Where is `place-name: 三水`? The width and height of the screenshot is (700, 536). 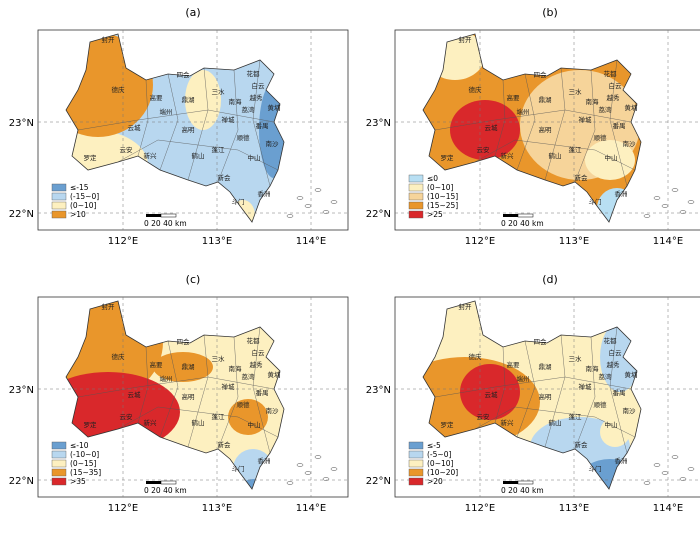 place-name: 三水 is located at coordinates (576, 91).